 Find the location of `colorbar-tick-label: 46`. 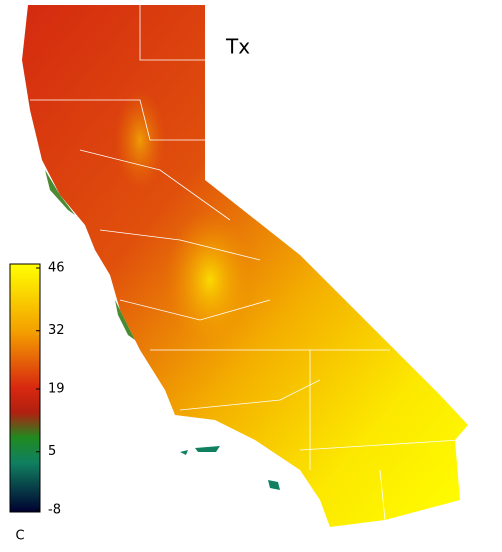

colorbar-tick-label: 46 is located at coordinates (56, 268).